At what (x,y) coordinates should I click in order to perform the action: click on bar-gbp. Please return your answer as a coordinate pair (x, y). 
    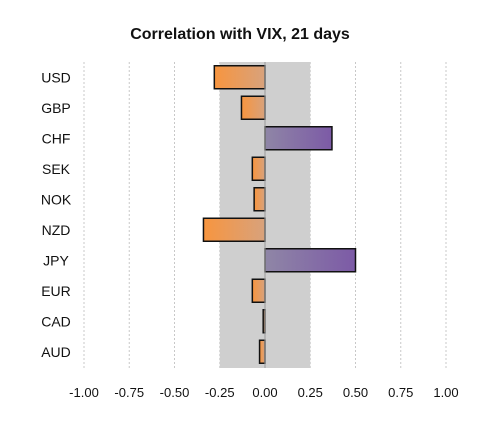
    Looking at the image, I should click on (253, 107).